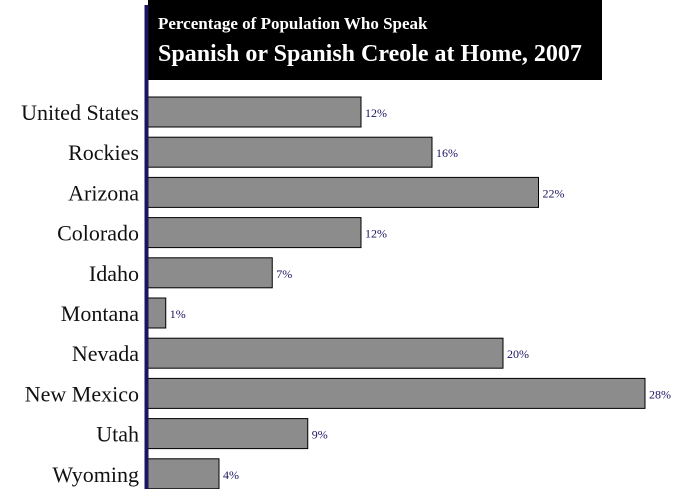 The height and width of the screenshot is (489, 673). I want to click on data-label: 16%, so click(447, 153).